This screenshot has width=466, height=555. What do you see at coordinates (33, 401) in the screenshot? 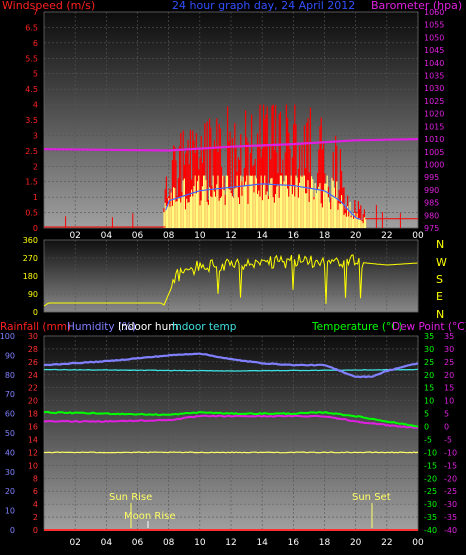
I see `rain-y-tick: 20` at bounding box center [33, 401].